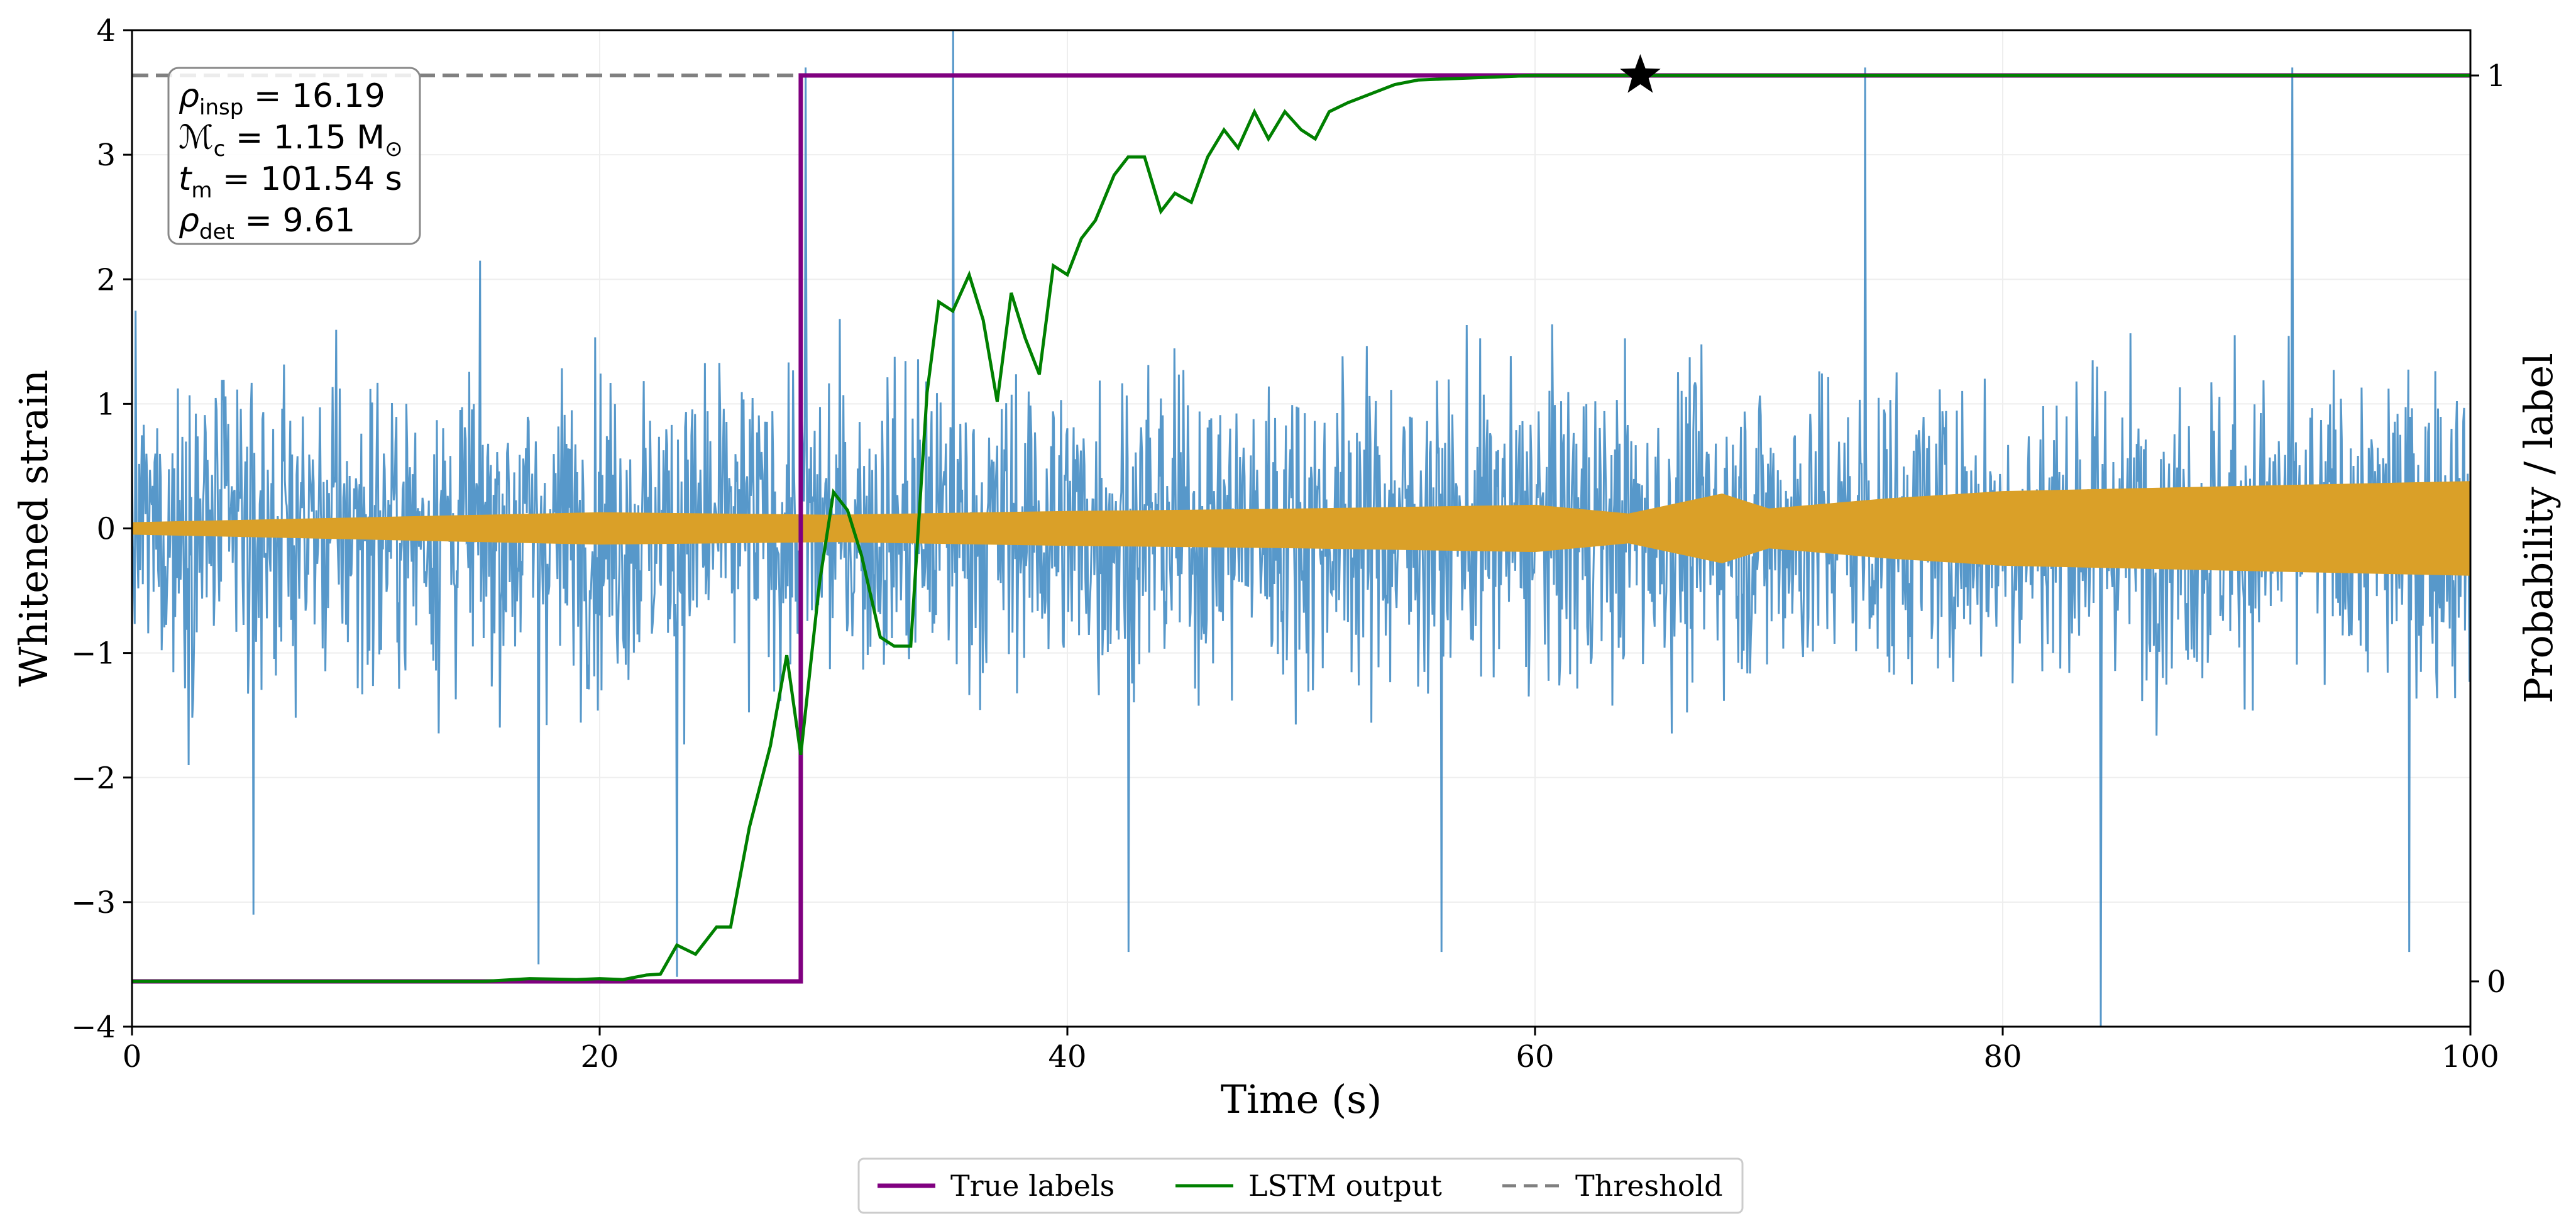  What do you see at coordinates (106, 155) in the screenshot?
I see `y-tick-label: 3` at bounding box center [106, 155].